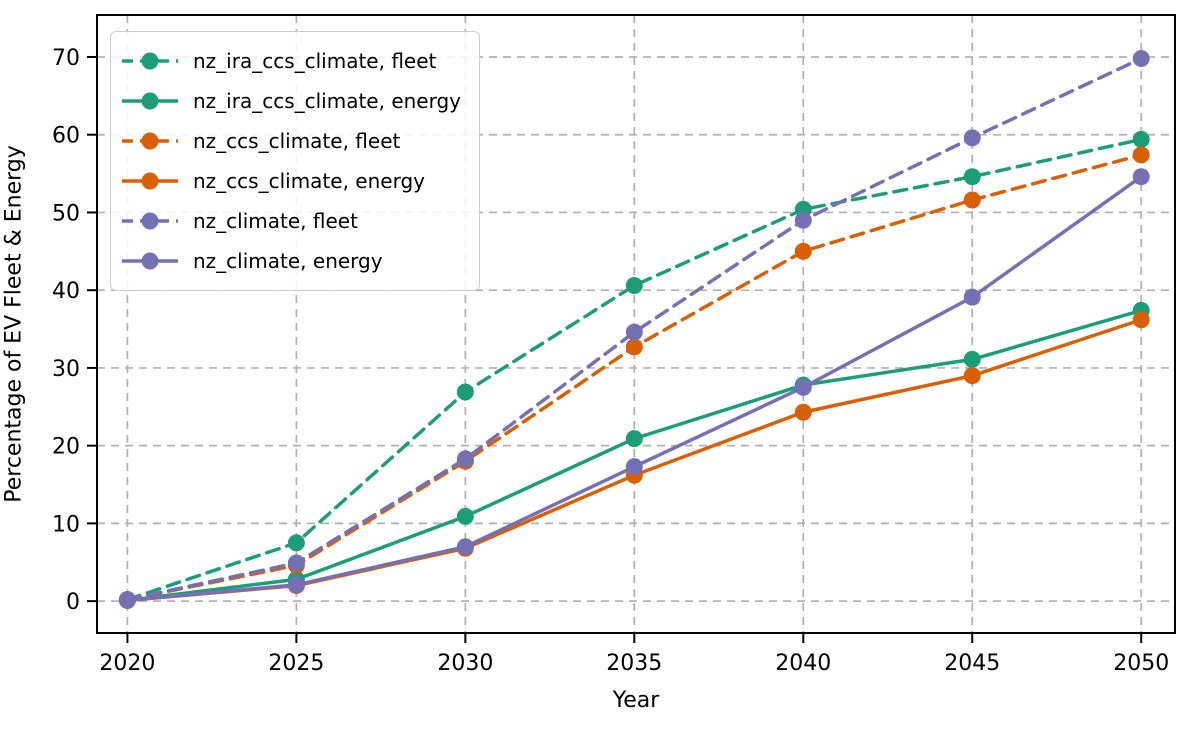 This screenshot has width=1196, height=736. What do you see at coordinates (803, 663) in the screenshot?
I see `x-tick-label: 2040` at bounding box center [803, 663].